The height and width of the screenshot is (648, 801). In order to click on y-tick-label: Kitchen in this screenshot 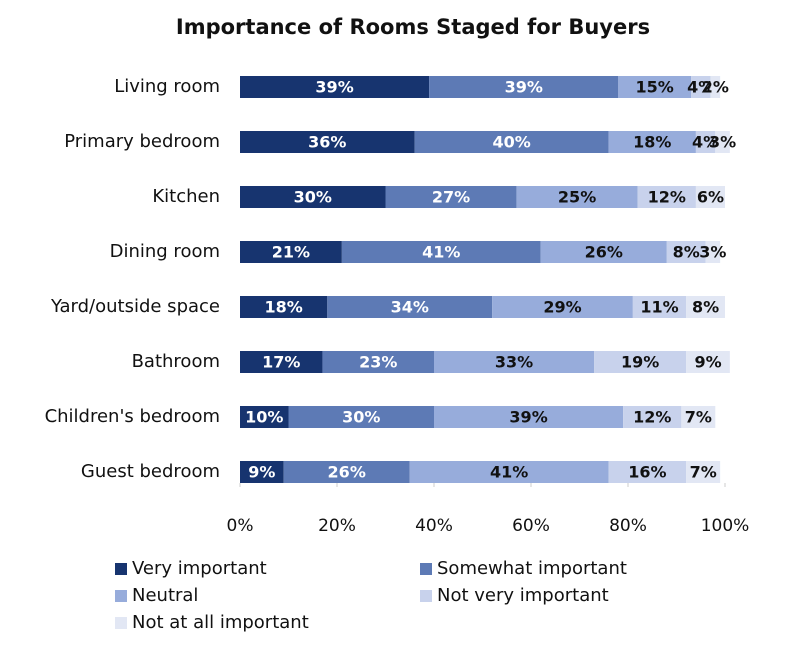, I will do `click(186, 196)`.